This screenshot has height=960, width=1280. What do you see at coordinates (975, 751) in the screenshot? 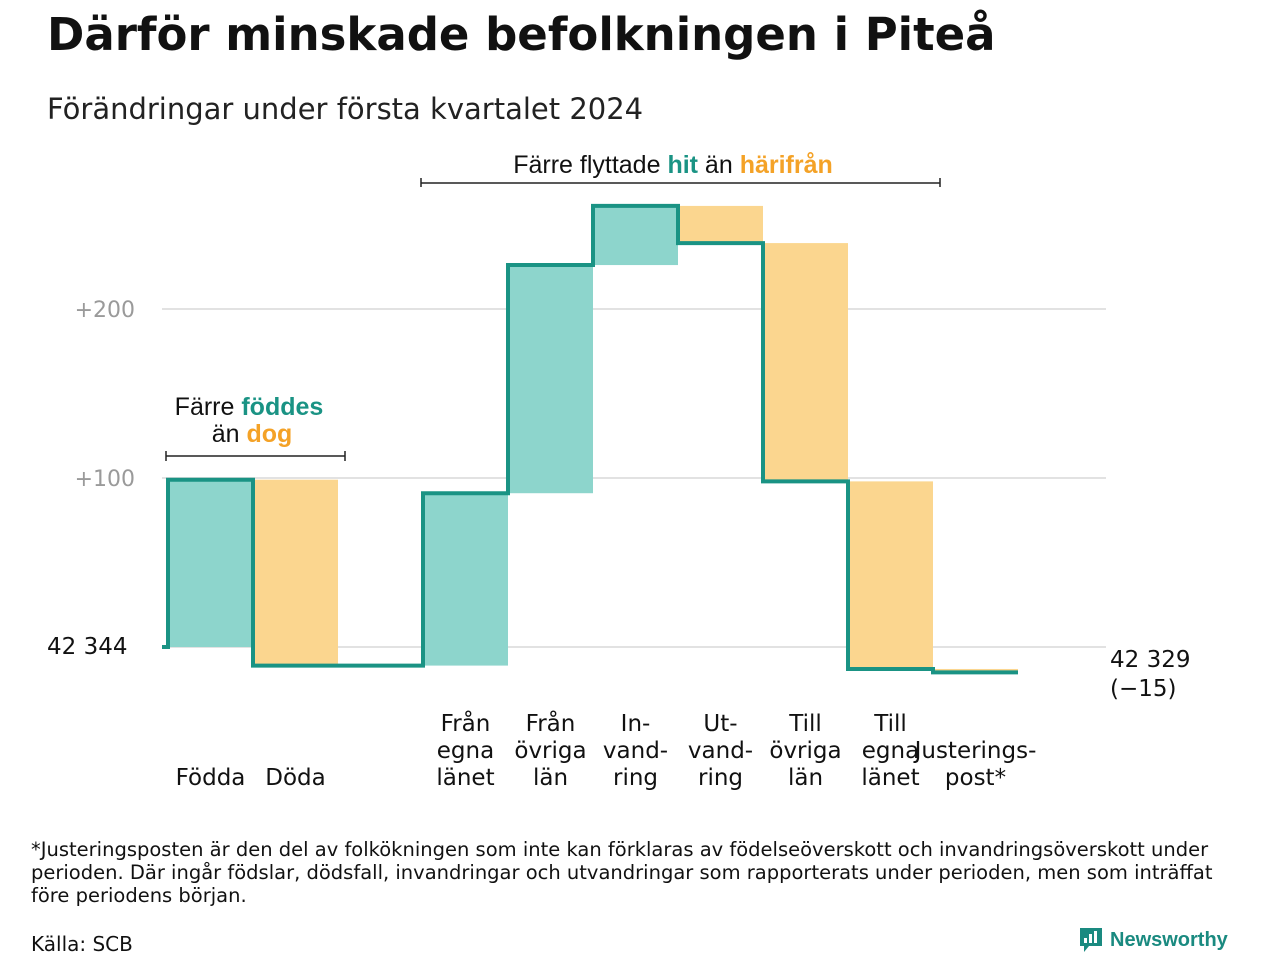
I see `category-label: Justerings-` at bounding box center [975, 751].